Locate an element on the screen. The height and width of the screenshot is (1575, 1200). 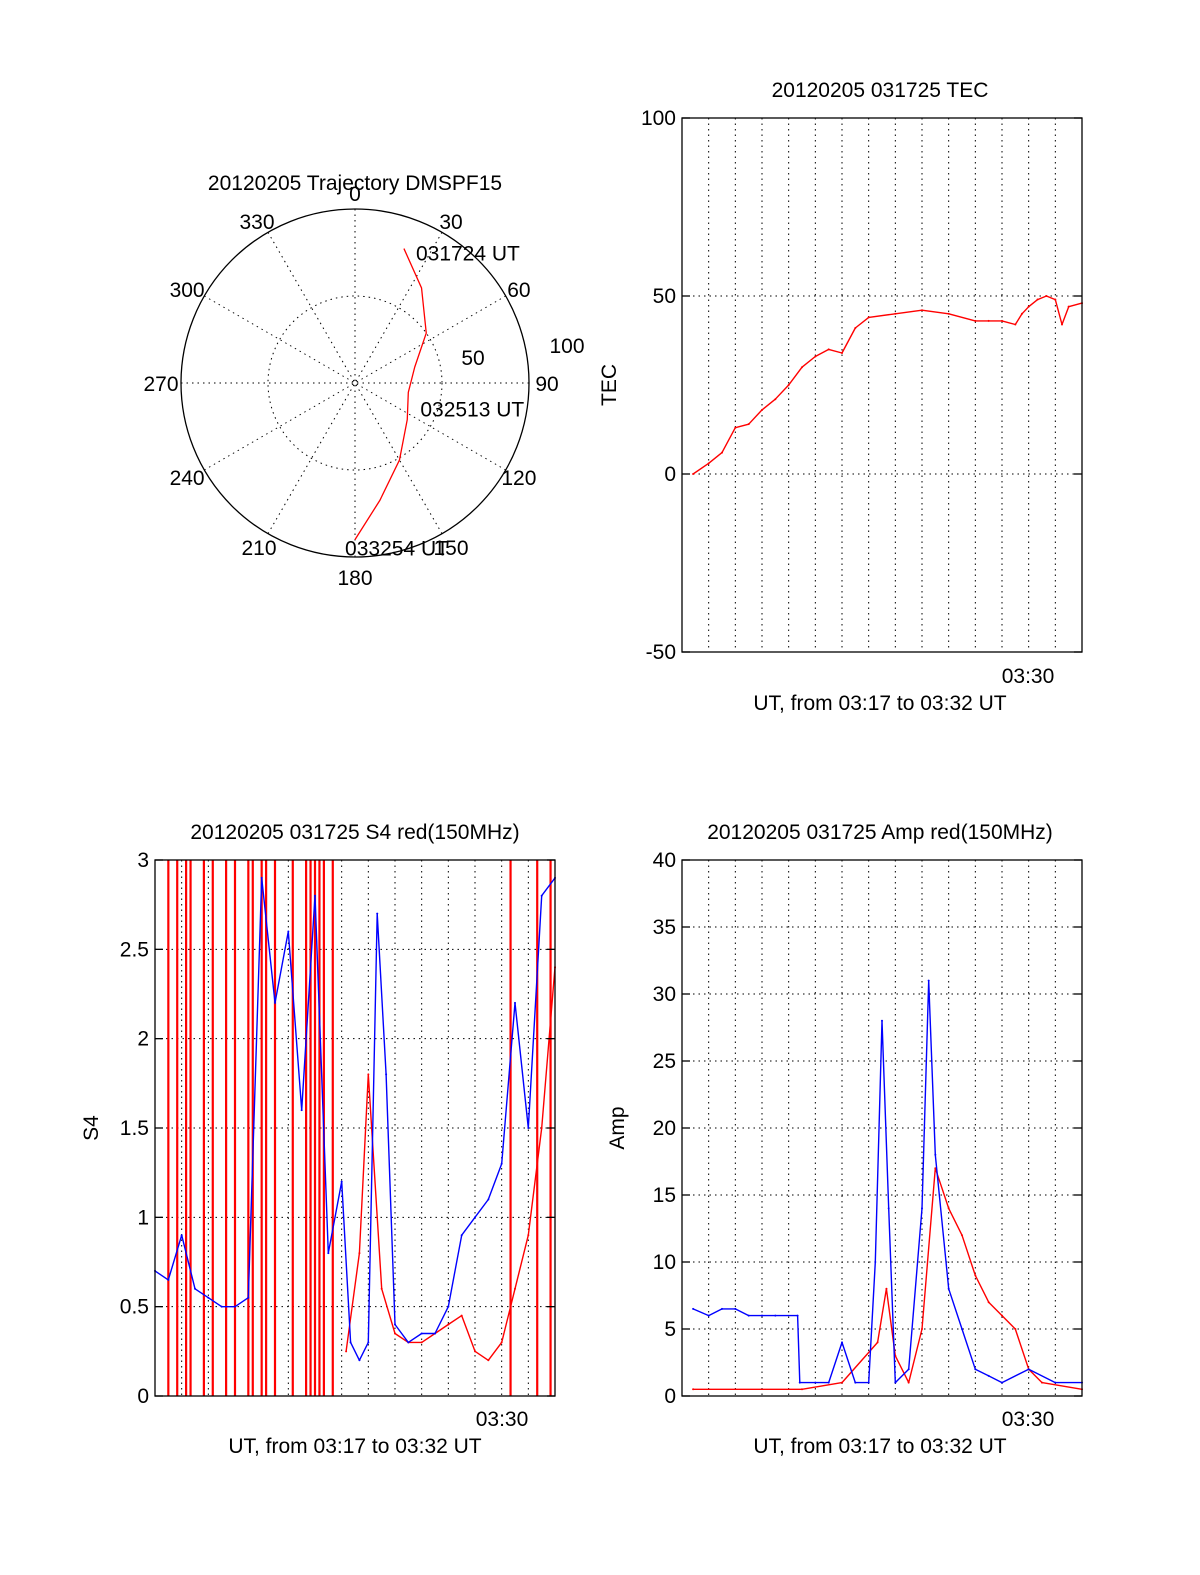
polar-angle-labels: 0 30 60 90 120 150 180 210 240 270 300 330 is located at coordinates (350, 386).